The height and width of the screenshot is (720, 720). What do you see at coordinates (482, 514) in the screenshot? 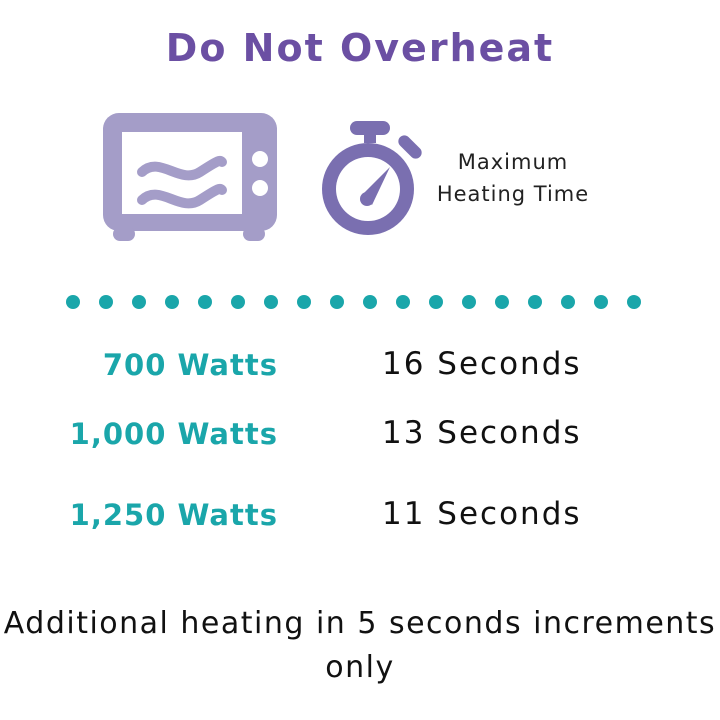
I see `time-1250: 11 Seconds` at bounding box center [482, 514].